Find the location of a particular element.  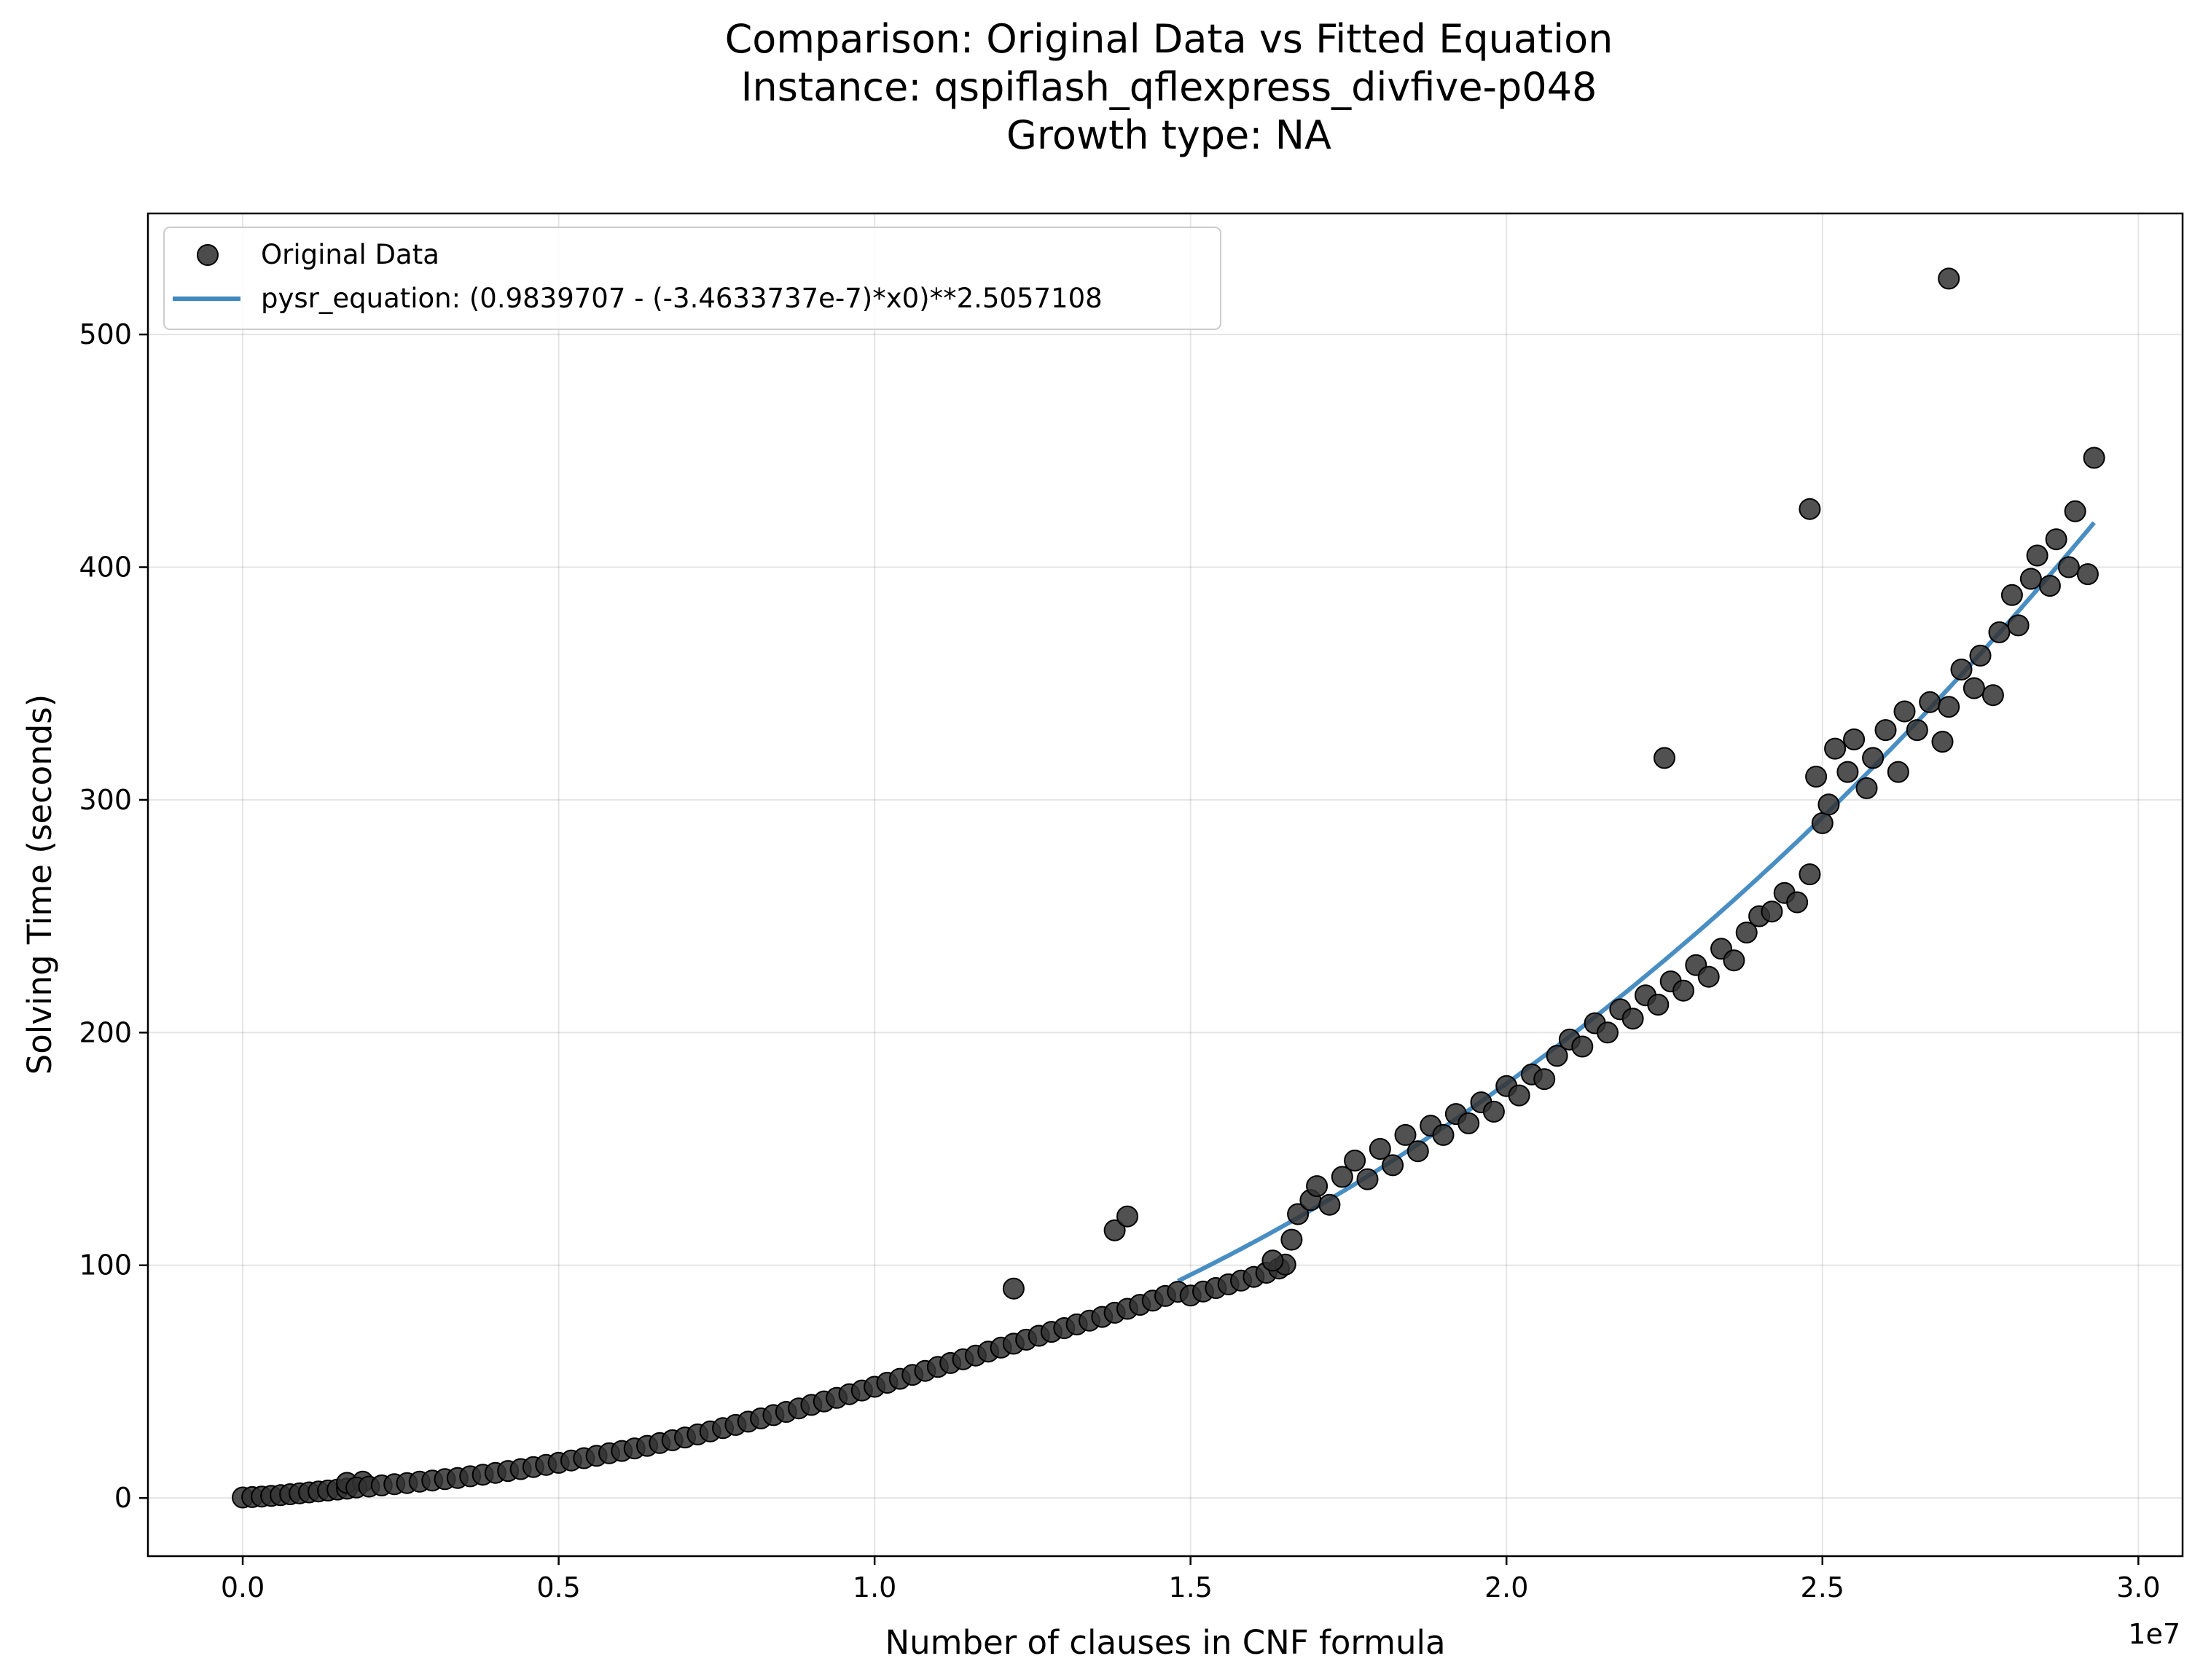

legend-box is located at coordinates (692, 278).